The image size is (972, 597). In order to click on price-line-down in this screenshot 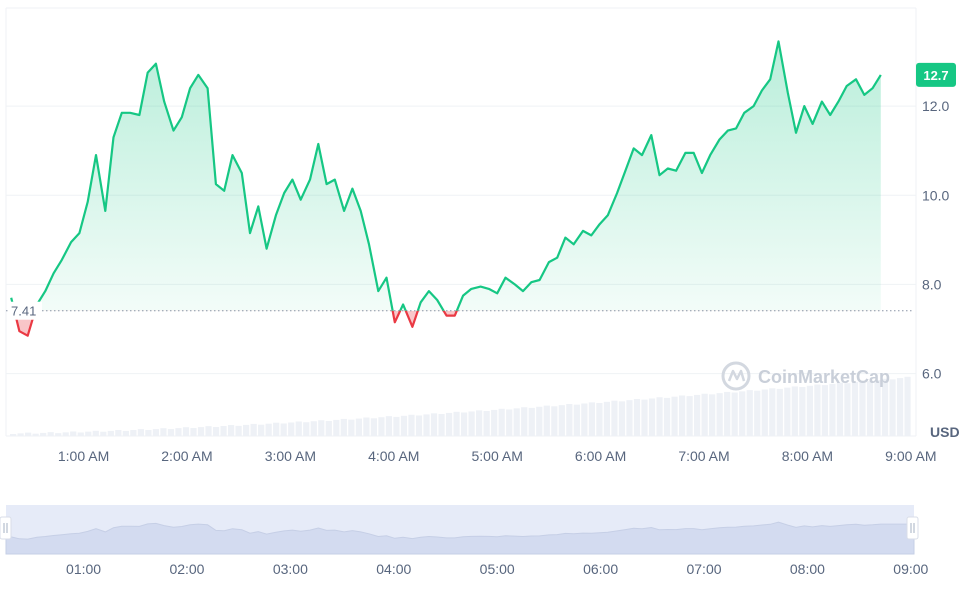, I will do `click(236, 323)`.